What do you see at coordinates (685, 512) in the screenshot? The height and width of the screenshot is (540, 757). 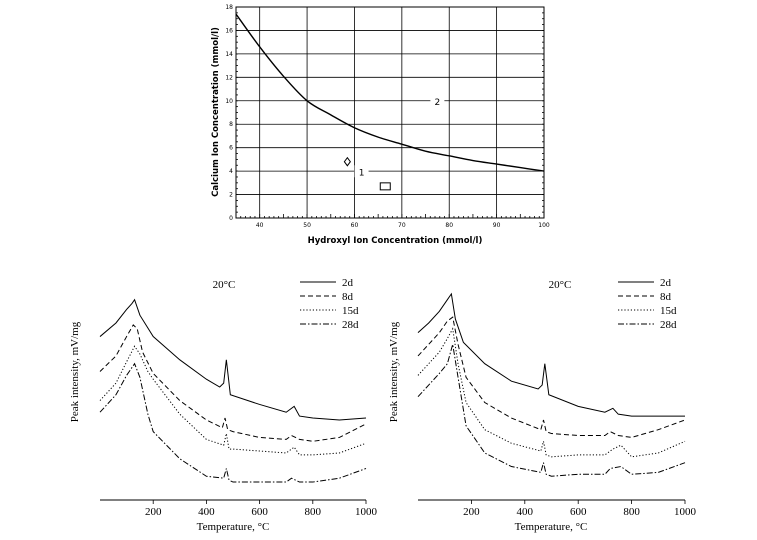 I see `right-x-tick-label-4: 1000` at bounding box center [685, 512].